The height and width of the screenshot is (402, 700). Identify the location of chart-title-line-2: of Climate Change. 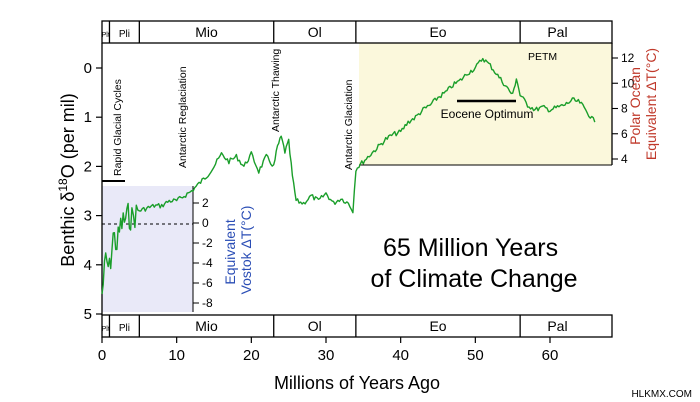
(473, 279).